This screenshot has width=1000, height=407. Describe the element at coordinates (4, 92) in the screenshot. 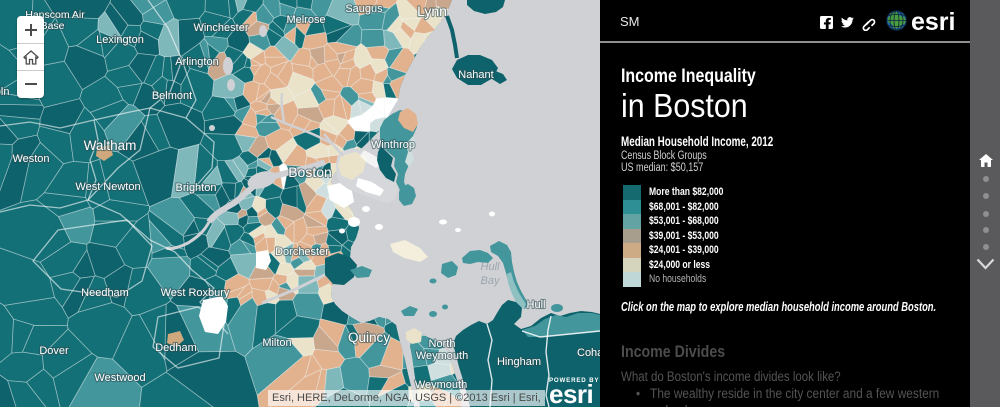

I see `svg-text: Lincoln` at that location.